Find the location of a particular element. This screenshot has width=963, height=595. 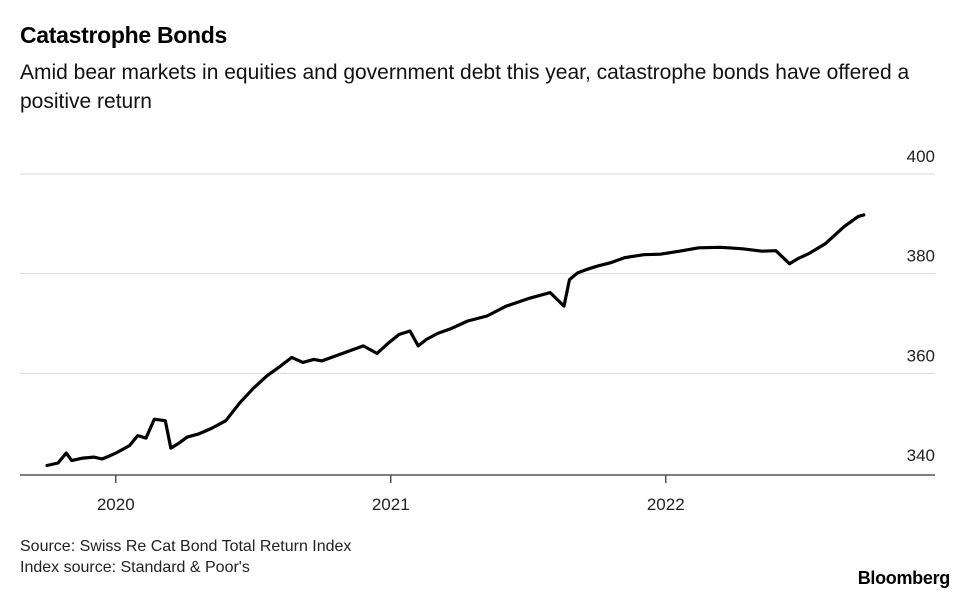

y-tick-label: 400 is located at coordinates (921, 156).